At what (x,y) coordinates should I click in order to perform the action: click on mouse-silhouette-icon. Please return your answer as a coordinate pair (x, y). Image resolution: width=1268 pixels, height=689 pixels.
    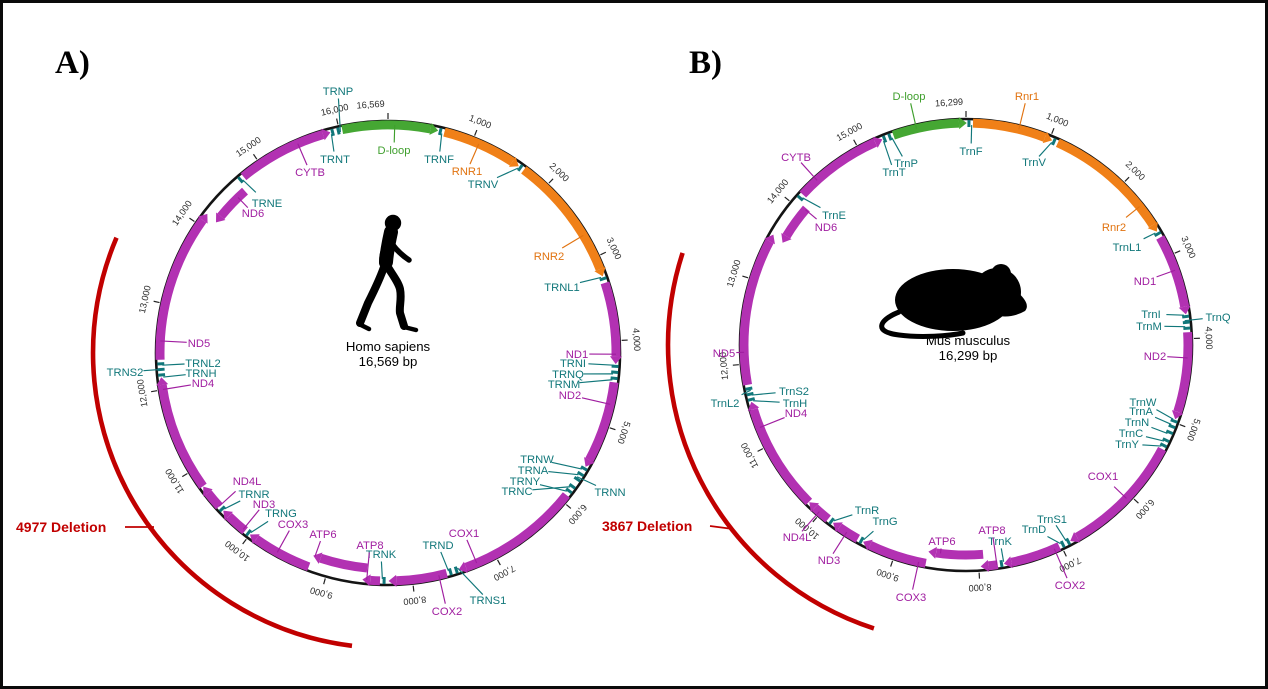
    Looking at the image, I should click on (953, 301).